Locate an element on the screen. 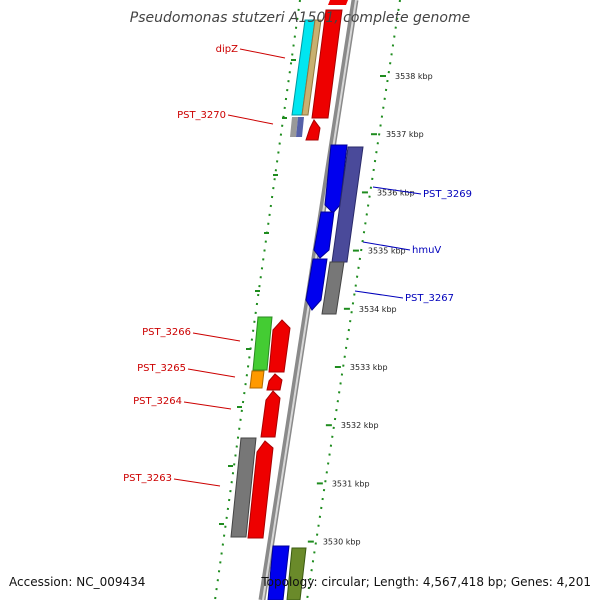 This screenshot has width=600, height=600. ruler-label: 3538 kbp is located at coordinates (414, 76).